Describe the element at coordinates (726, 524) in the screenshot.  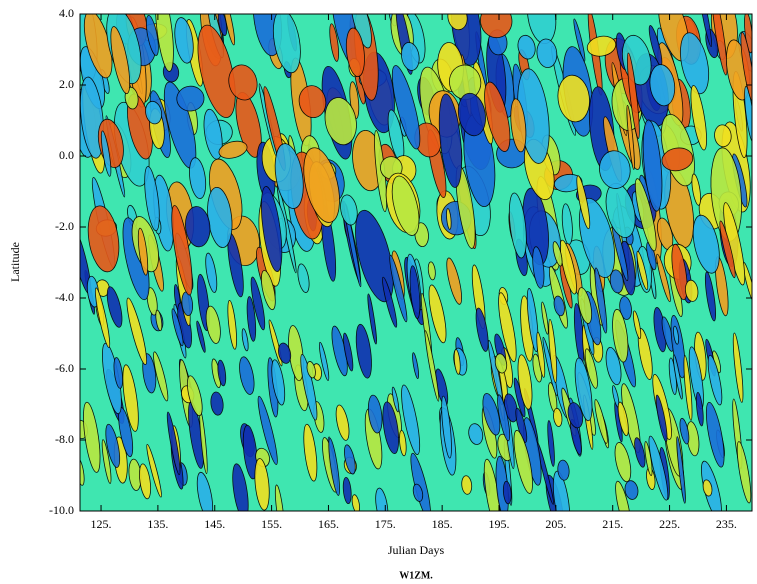
I see `x-tick-label: 235.` at that location.